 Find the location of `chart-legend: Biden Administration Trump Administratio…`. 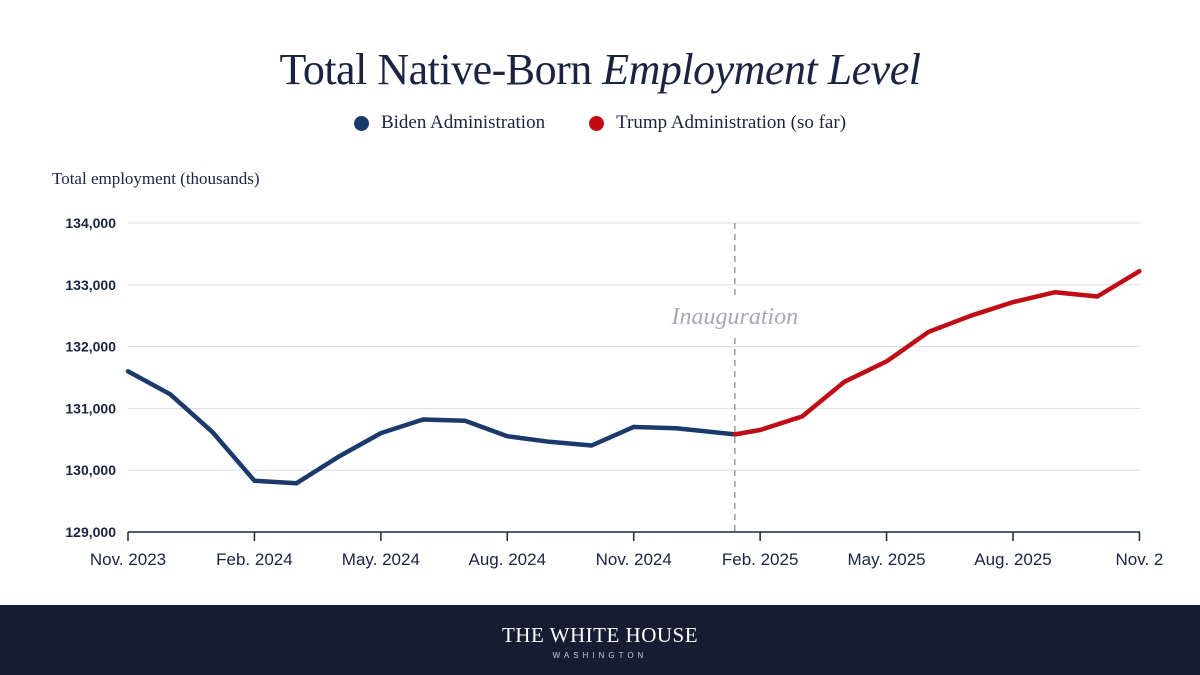

chart-legend: Biden Administration Trump Administratio… is located at coordinates (600, 123).